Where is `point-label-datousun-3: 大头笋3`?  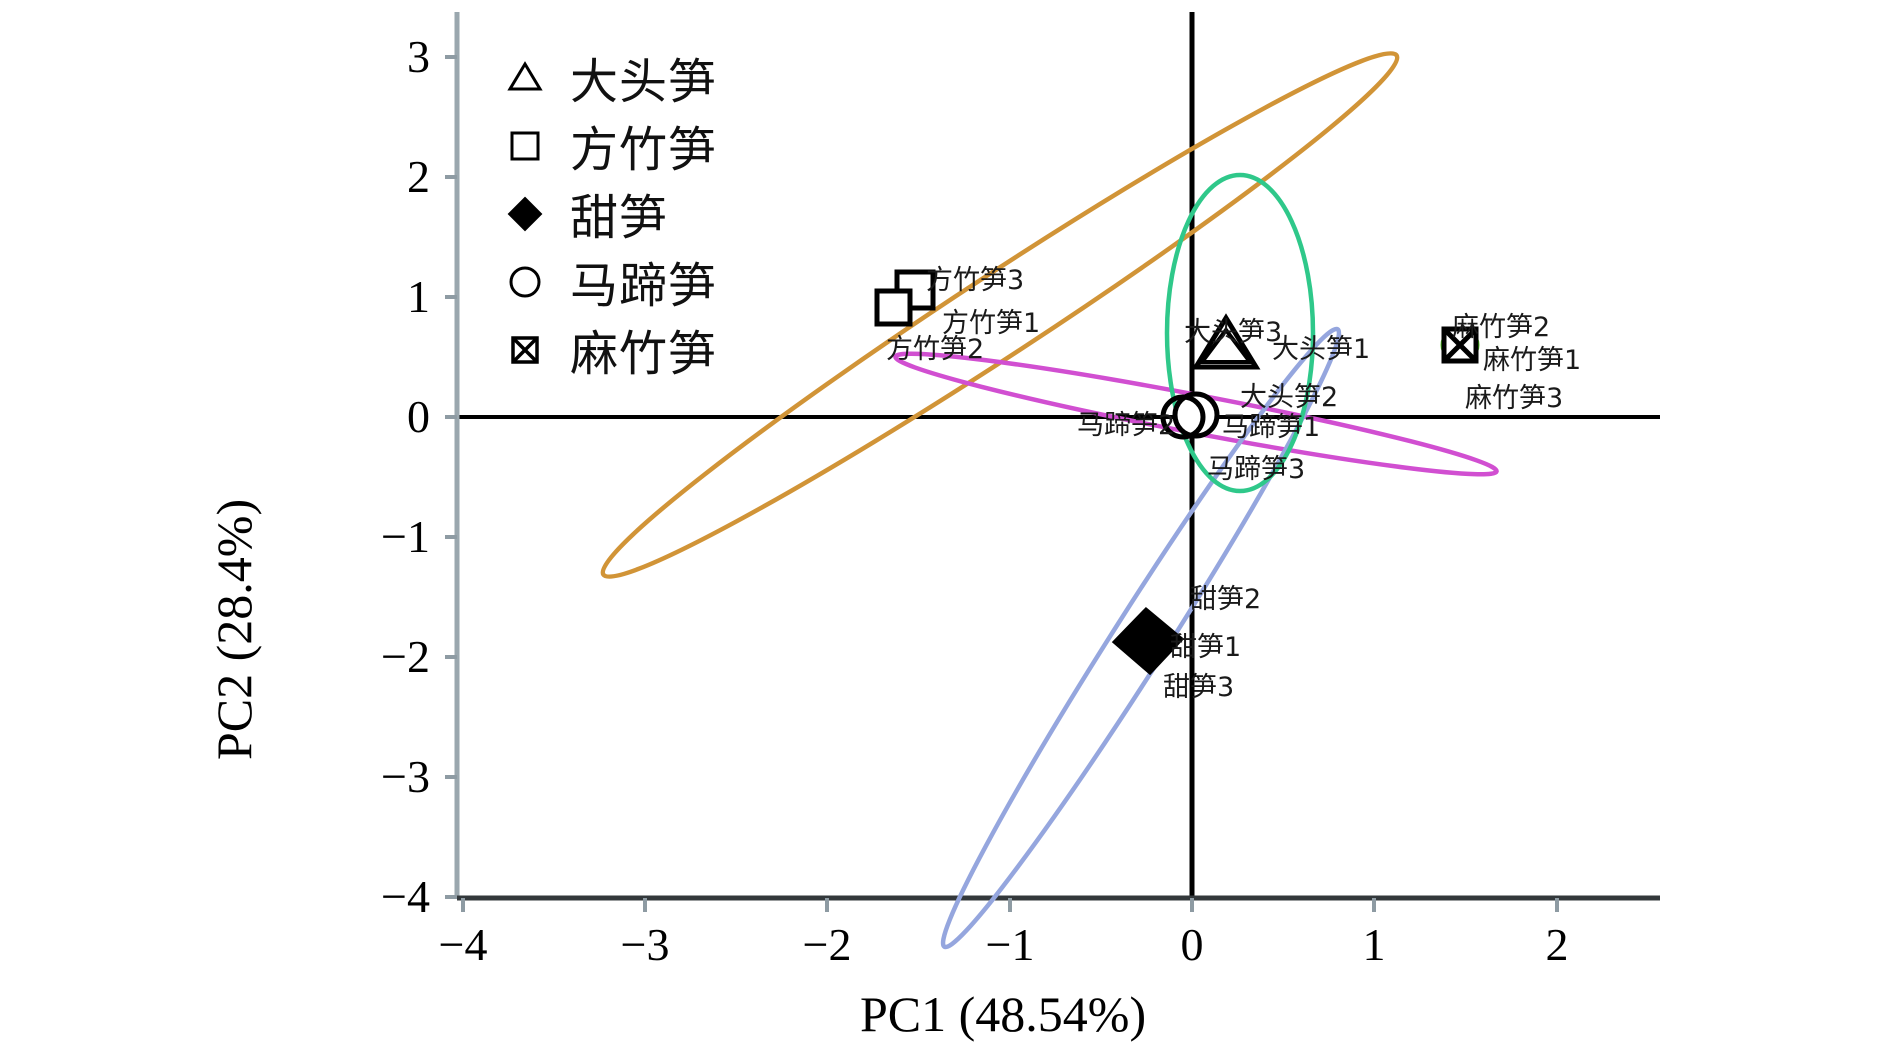 point-label-datousun-3: 大头笋3 is located at coordinates (1233, 332).